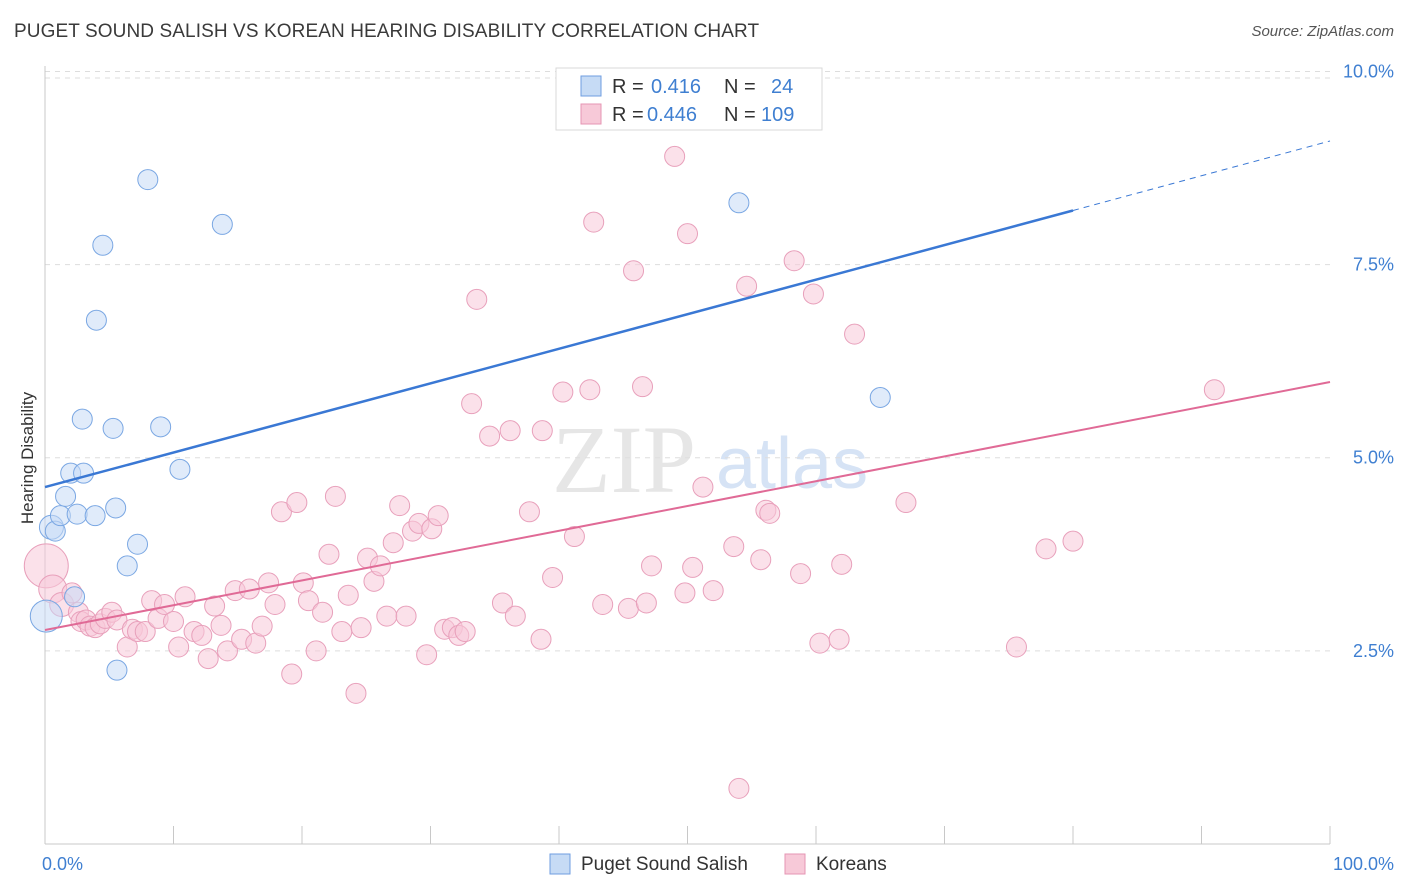 The width and height of the screenshot is (1406, 892). What do you see at coordinates (792, 464) in the screenshot?
I see `watermark-atlas: atlas` at bounding box center [792, 464].